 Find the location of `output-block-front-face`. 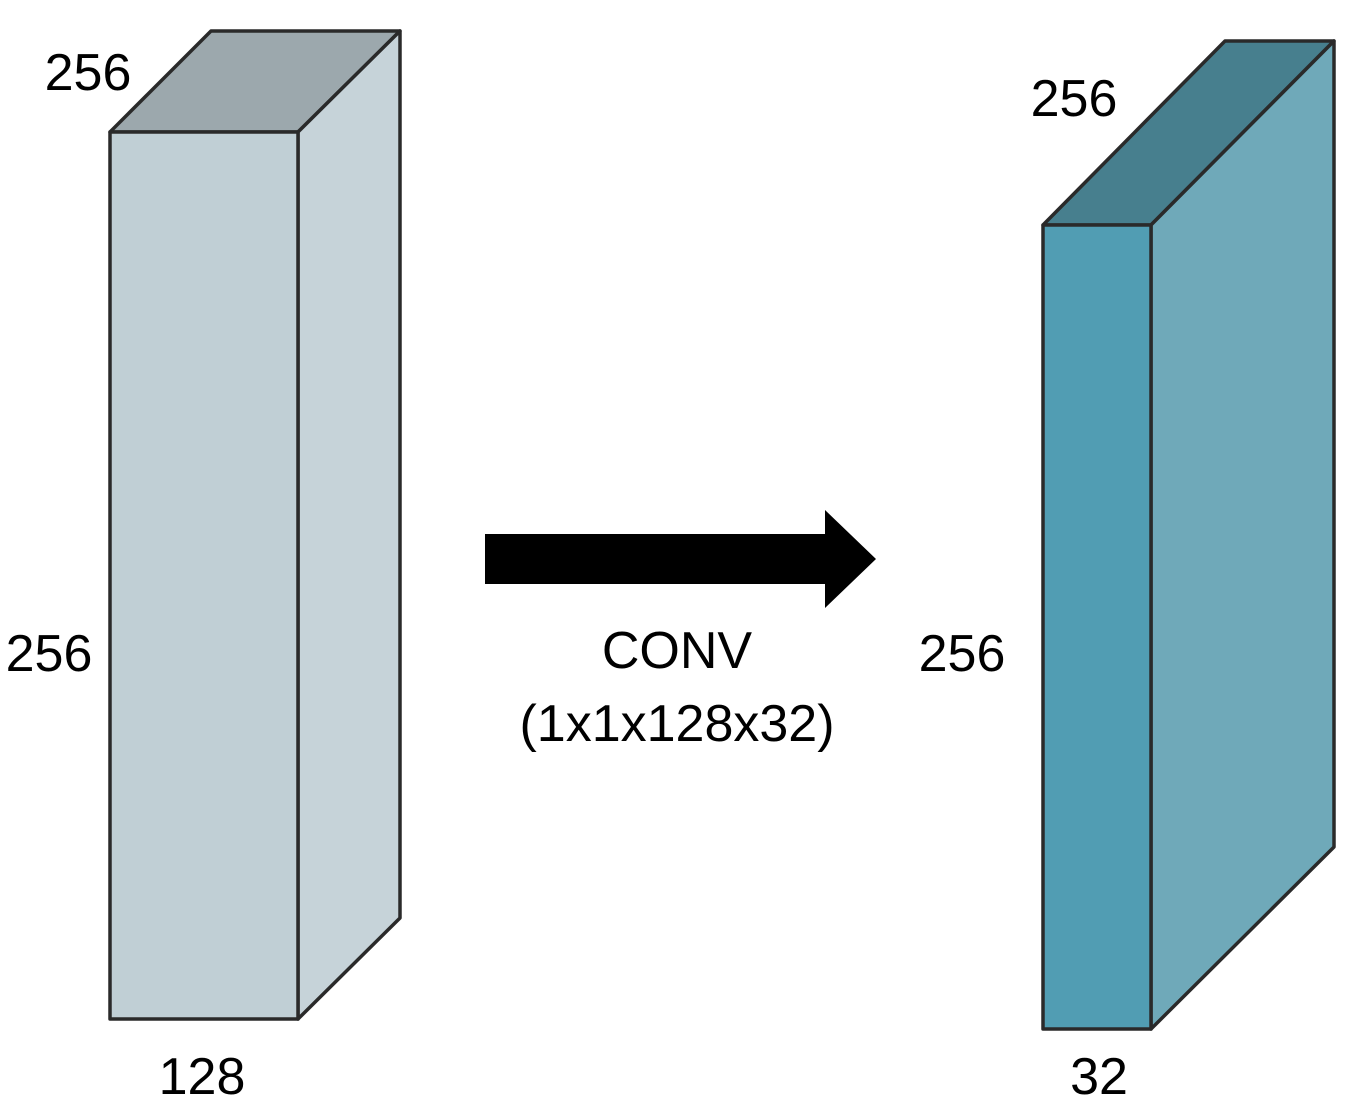

output-block-front-face is located at coordinates (1097, 627).